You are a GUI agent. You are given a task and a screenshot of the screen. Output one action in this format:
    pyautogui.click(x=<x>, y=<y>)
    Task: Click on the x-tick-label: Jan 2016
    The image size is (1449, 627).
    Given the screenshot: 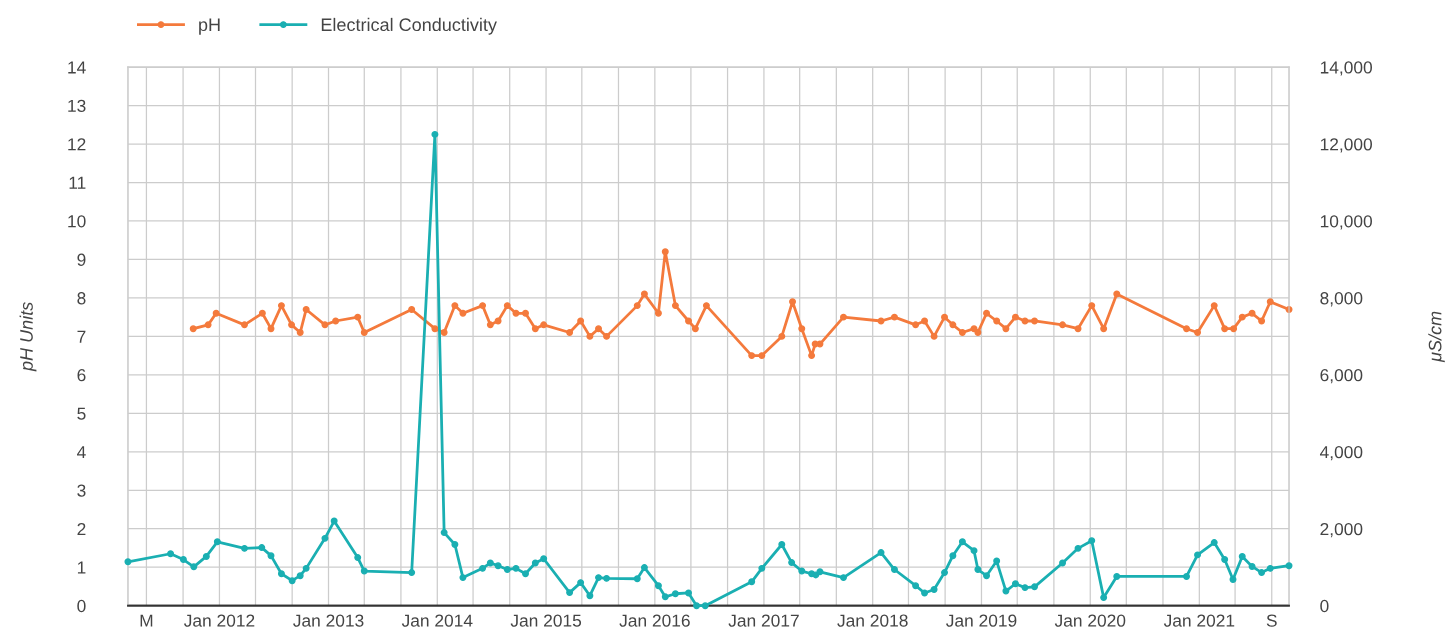 What is the action you would take?
    pyautogui.click(x=654, y=620)
    